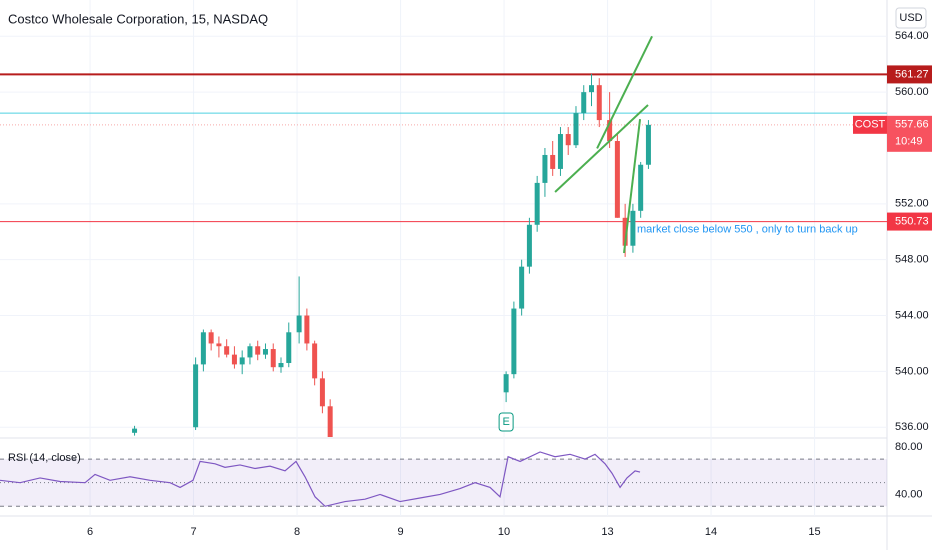 This screenshot has width=932, height=550. Describe the element at coordinates (504, 532) in the screenshot. I see `x-tick-label: 10` at that location.